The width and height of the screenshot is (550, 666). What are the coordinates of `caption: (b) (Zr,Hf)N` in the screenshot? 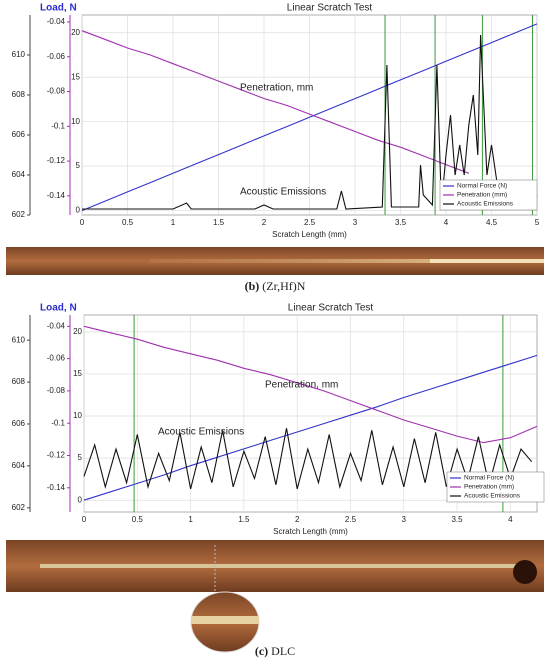 It's located at (275, 286).